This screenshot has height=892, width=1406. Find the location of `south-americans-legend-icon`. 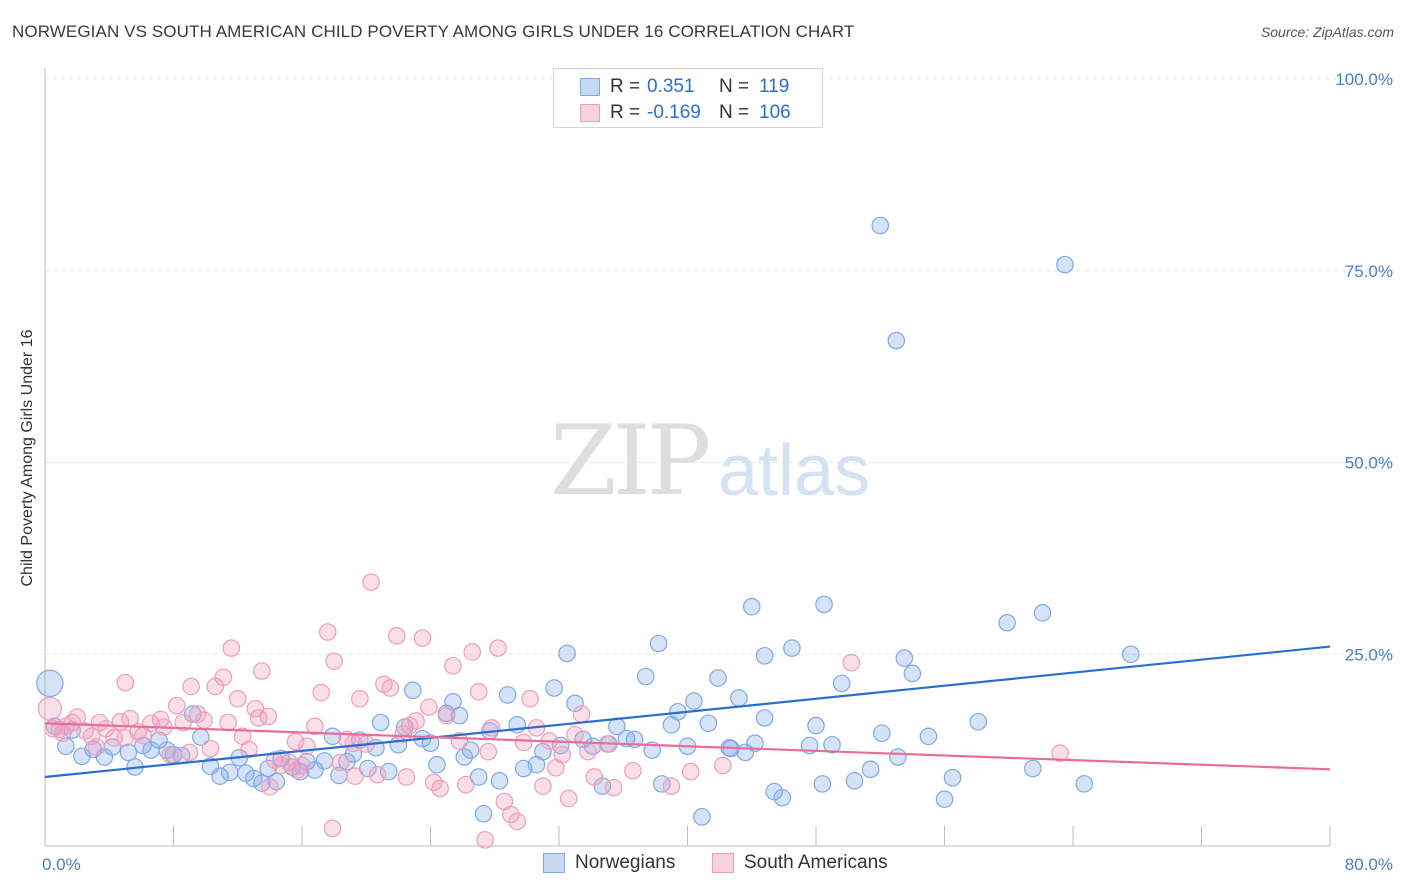

south-americans-legend-icon is located at coordinates (723, 863).